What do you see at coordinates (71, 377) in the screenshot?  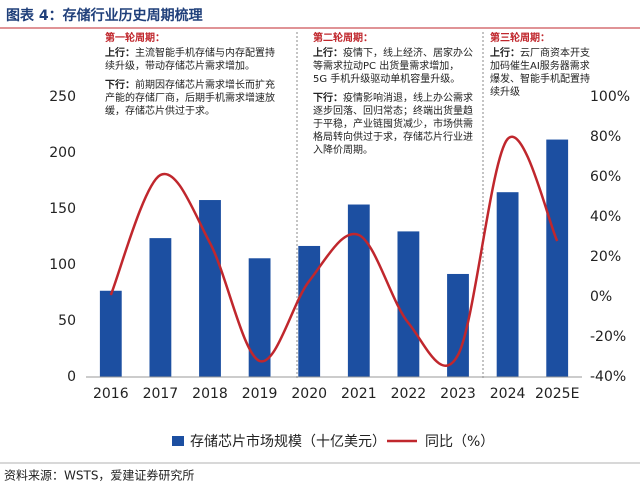 I see `y-tick-label: 0` at bounding box center [71, 377].